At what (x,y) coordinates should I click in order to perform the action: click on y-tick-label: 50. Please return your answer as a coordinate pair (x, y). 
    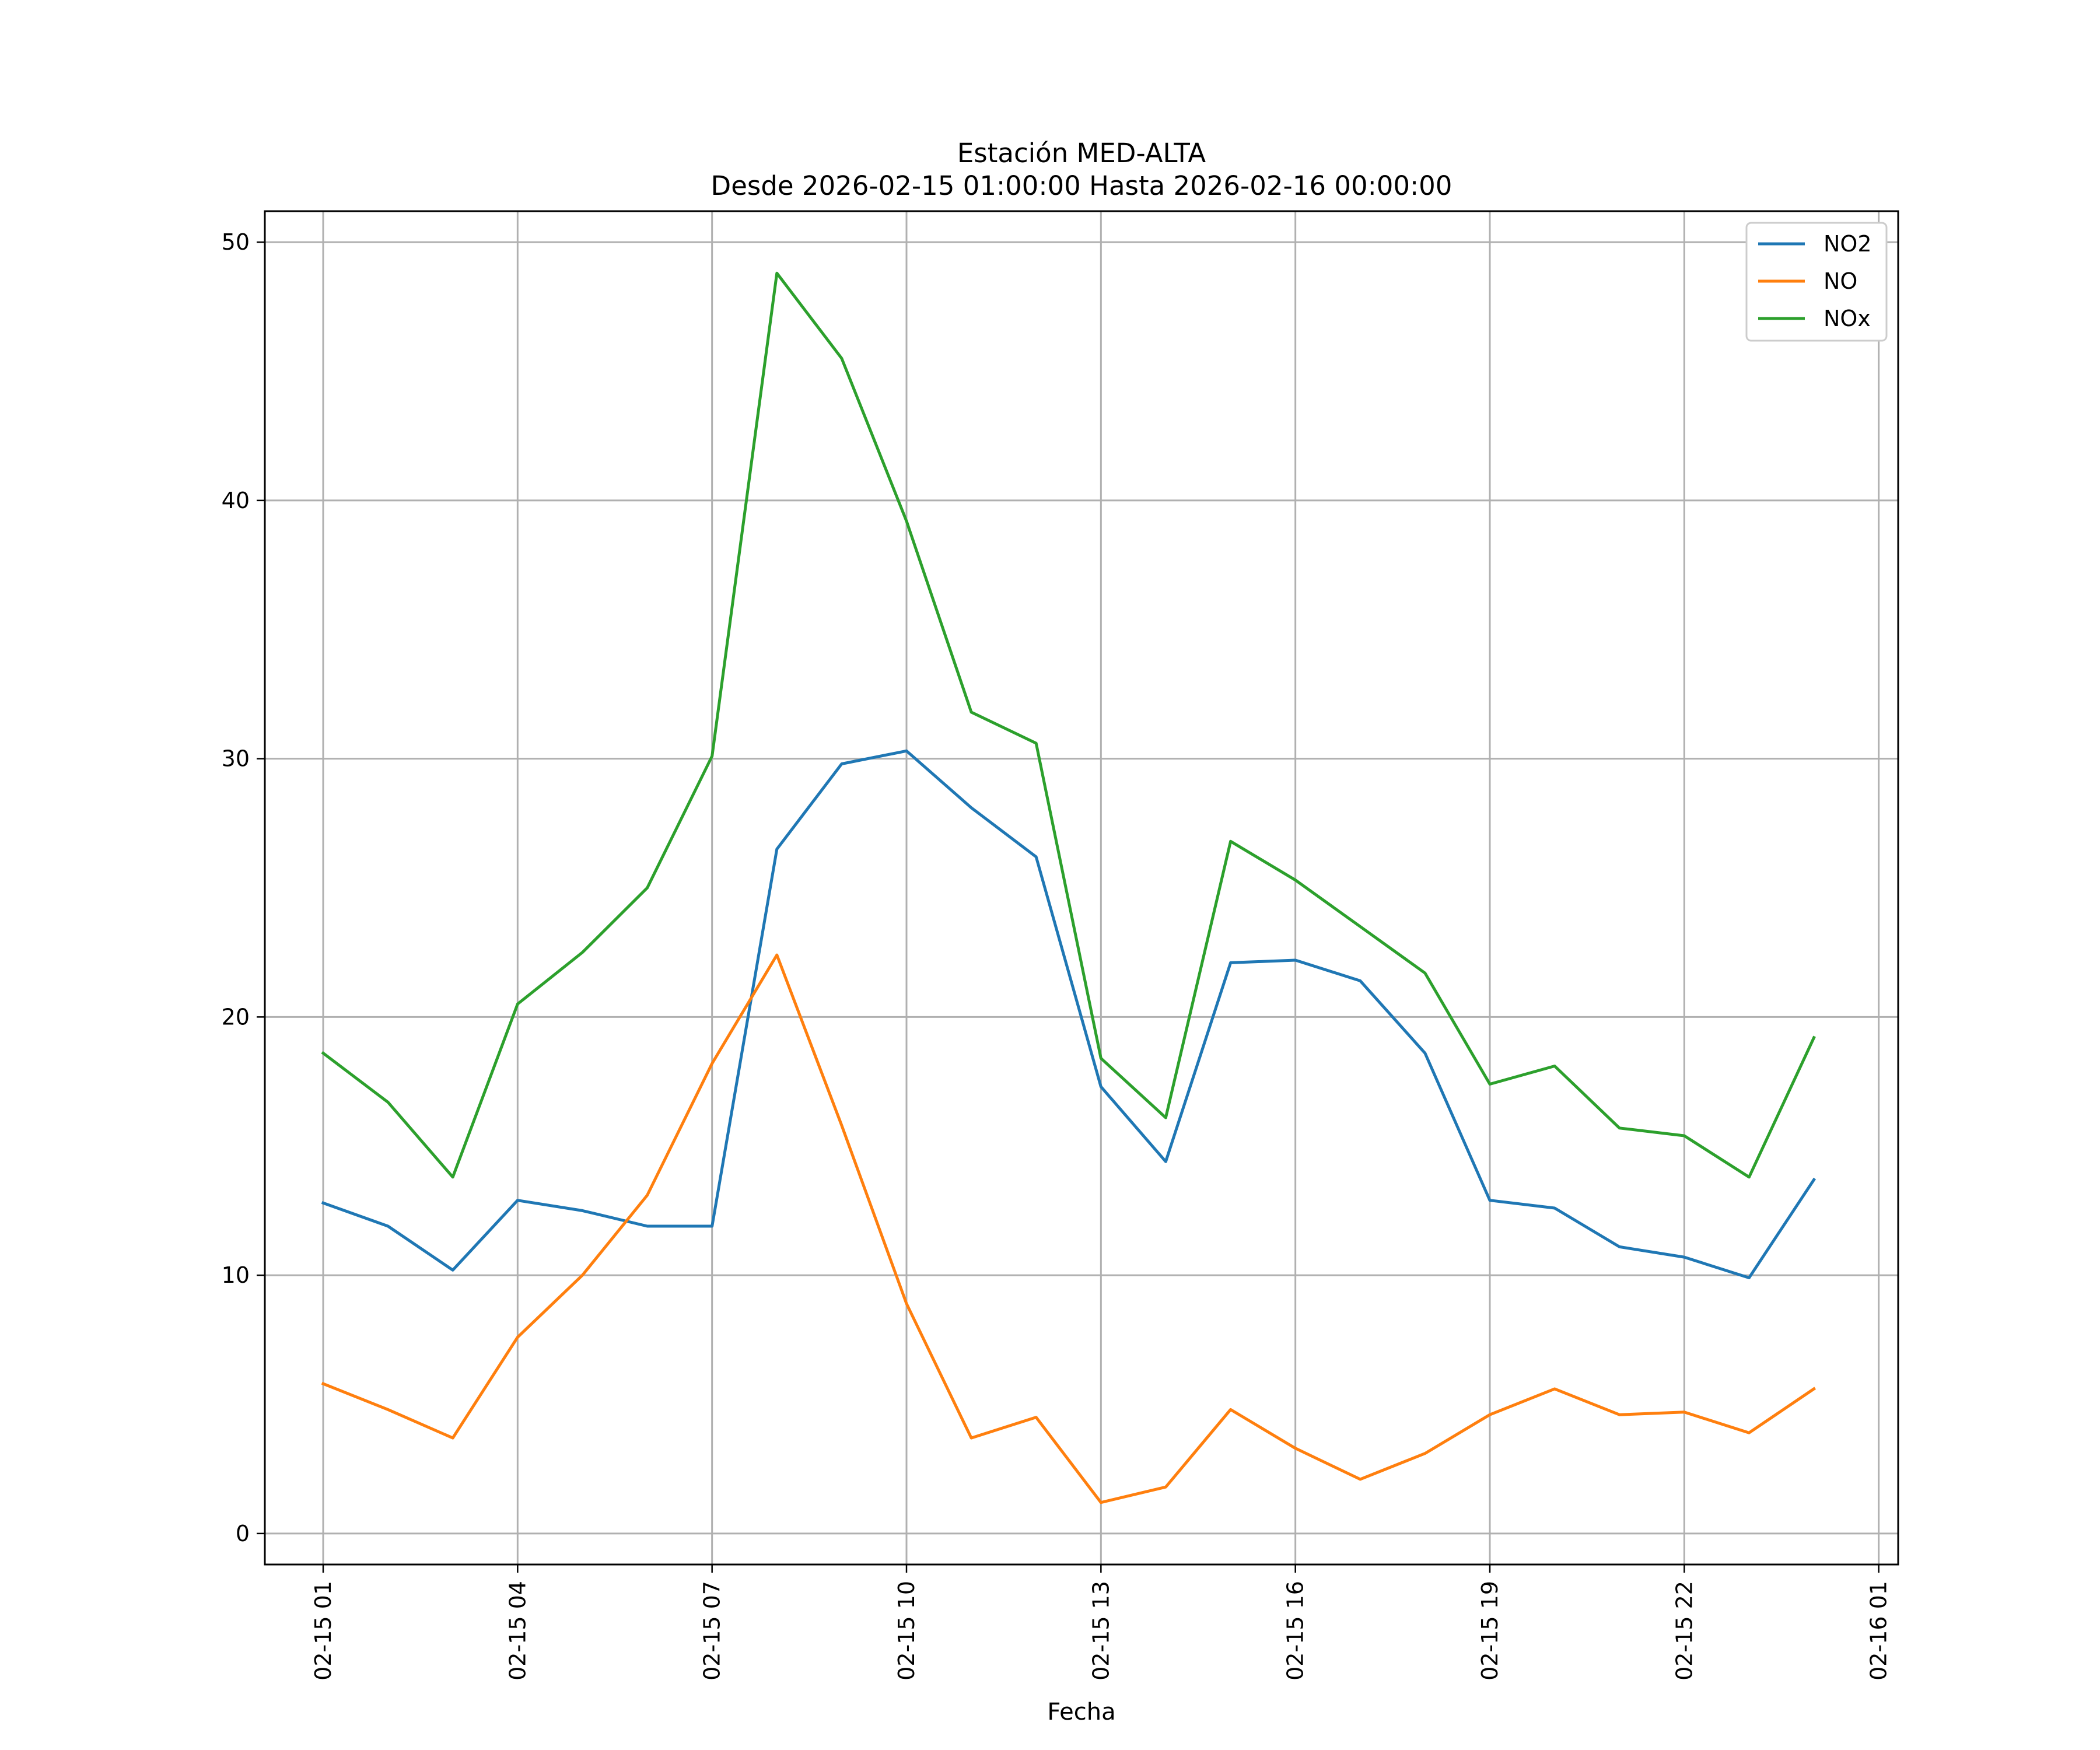
    Looking at the image, I should click on (236, 242).